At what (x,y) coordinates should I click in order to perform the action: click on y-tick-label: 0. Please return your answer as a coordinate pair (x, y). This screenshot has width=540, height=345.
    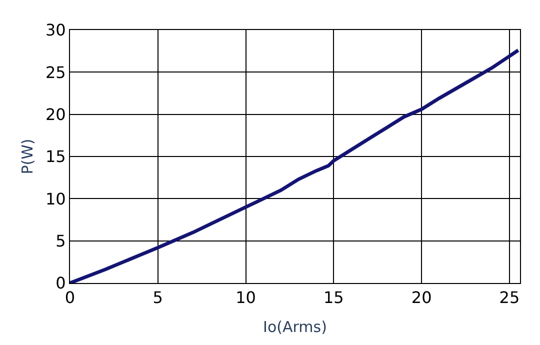
    Looking at the image, I should click on (61, 283).